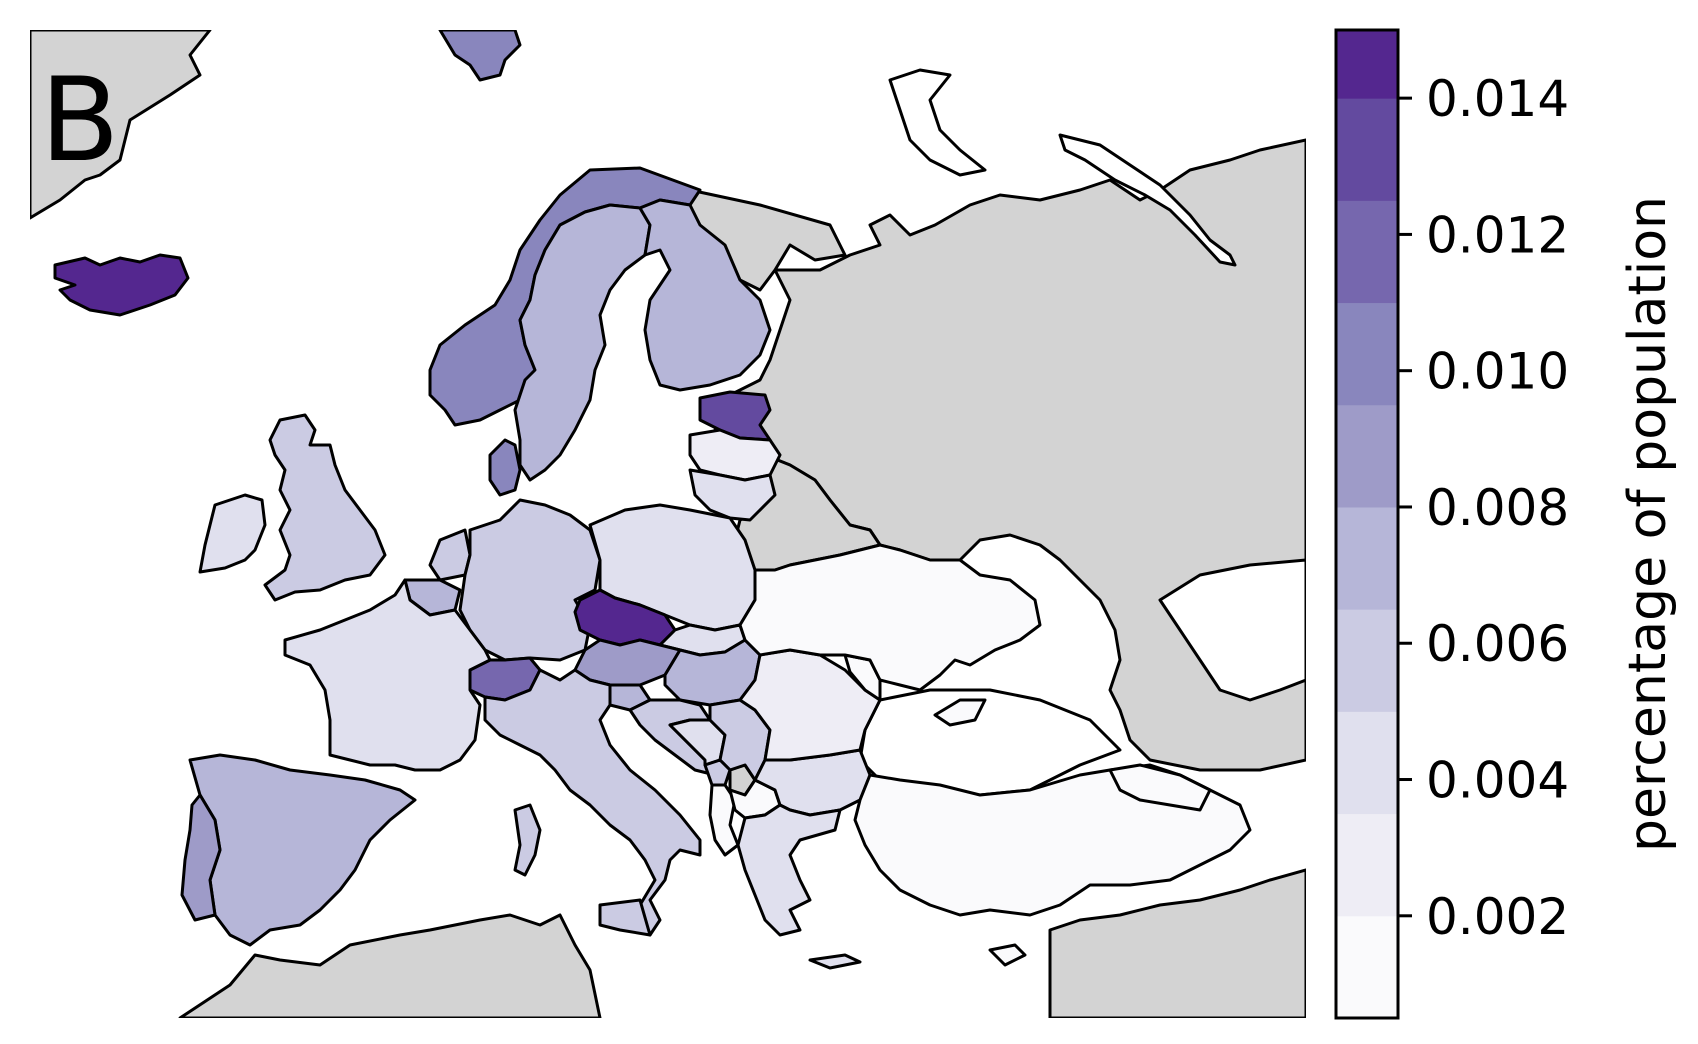 This screenshot has width=1698, height=1044. Describe the element at coordinates (530, 580) in the screenshot. I see `region-germany` at that location.